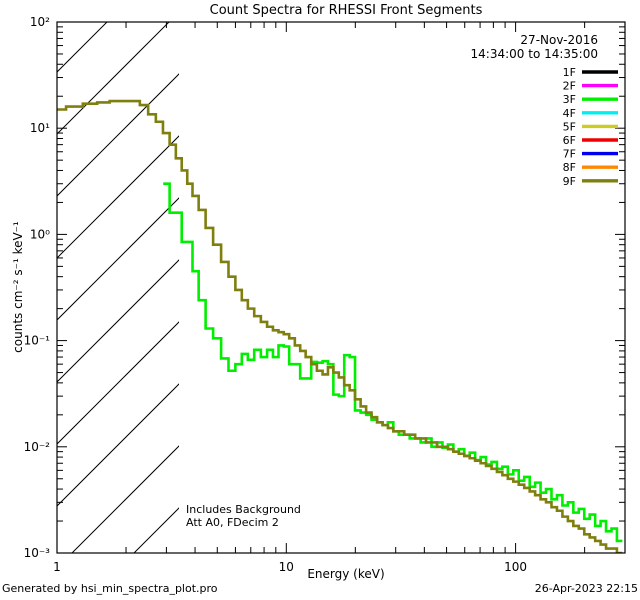  Describe the element at coordinates (515, 567) in the screenshot. I see `x-tick-label: 100` at that location.